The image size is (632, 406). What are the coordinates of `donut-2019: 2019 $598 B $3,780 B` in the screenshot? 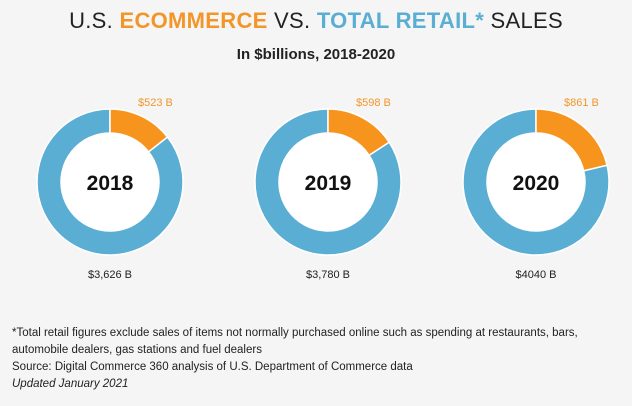 It's located at (328, 189).